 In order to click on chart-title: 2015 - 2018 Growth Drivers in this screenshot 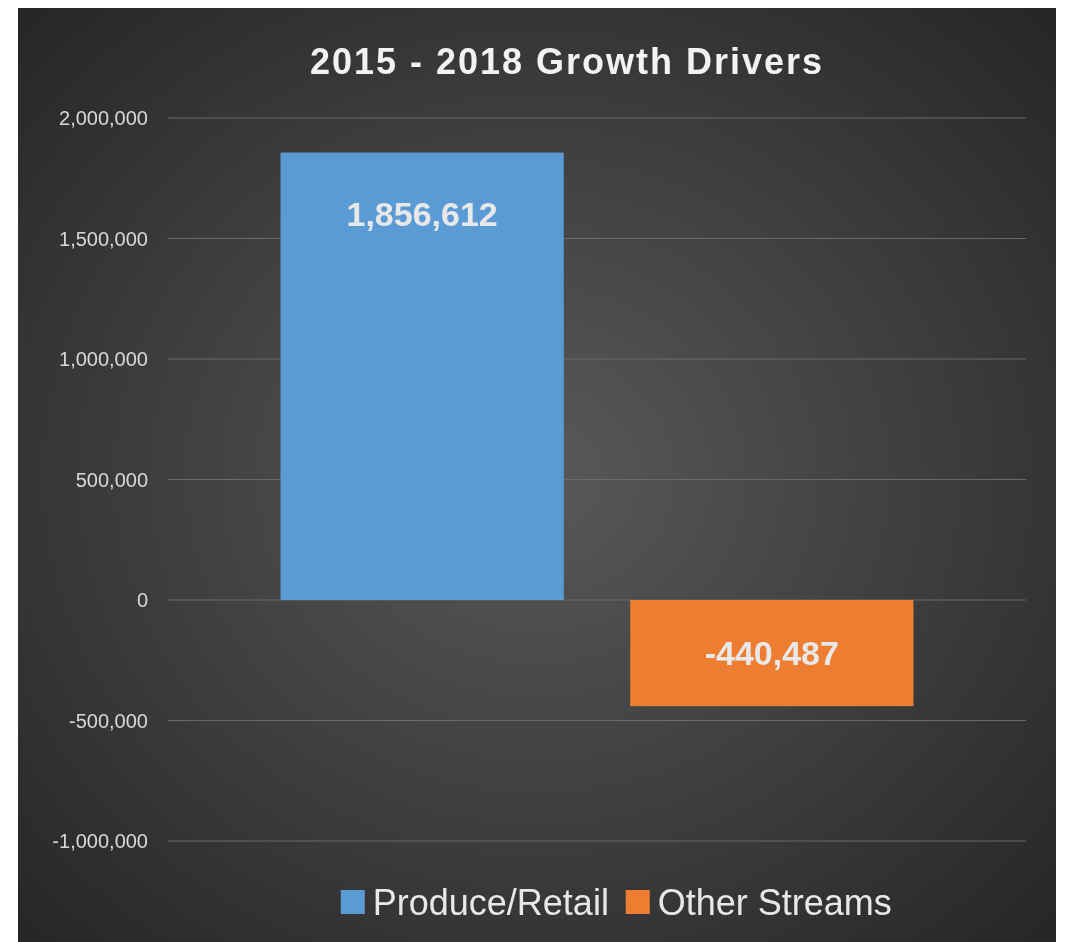, I will do `click(567, 61)`.